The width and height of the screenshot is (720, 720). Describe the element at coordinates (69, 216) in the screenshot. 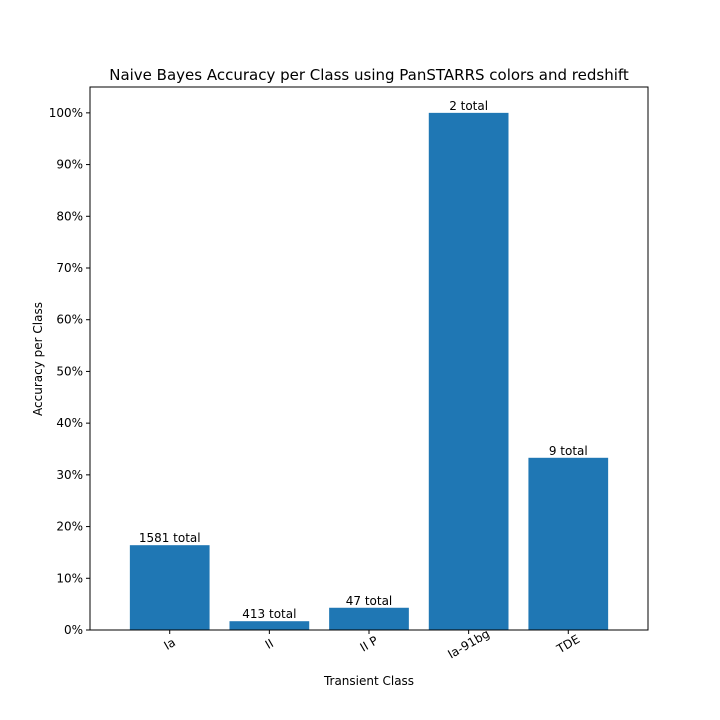

I see `y-tick-label-8: 80%` at that location.